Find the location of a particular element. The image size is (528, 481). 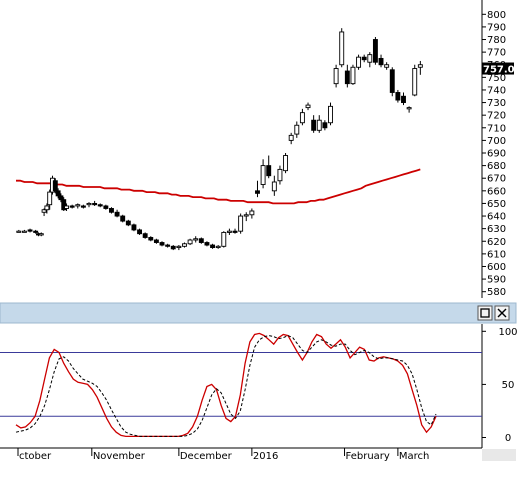

last-price-tag: 757.00 is located at coordinates (502, 69).